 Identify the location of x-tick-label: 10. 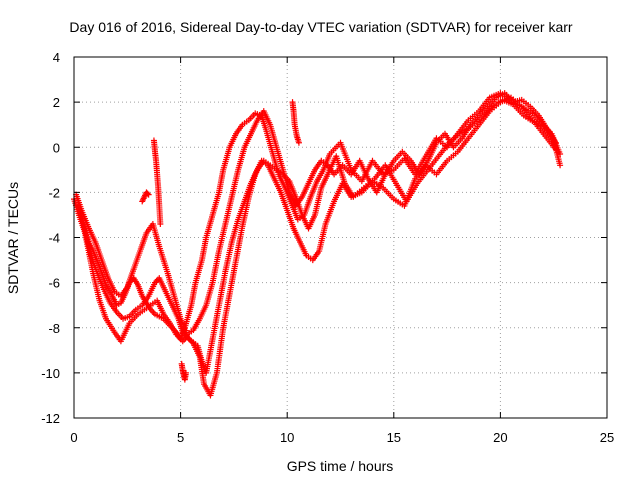
(287, 437).